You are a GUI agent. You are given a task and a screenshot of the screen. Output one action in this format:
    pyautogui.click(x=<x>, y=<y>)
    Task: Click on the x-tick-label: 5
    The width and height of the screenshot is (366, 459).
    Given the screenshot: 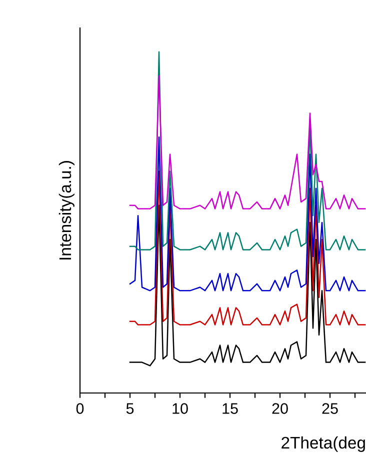 What is the action you would take?
    pyautogui.click(x=130, y=408)
    